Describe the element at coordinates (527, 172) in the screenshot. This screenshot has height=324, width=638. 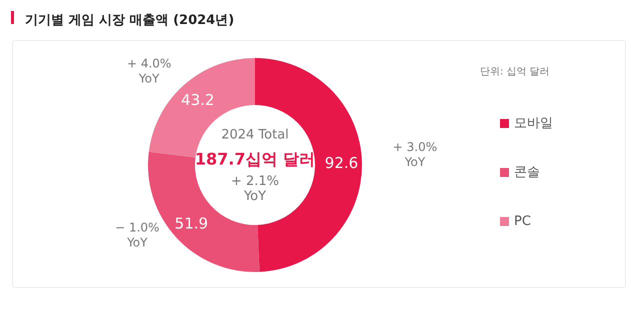
I see `legend-label: 콘솔` at that location.